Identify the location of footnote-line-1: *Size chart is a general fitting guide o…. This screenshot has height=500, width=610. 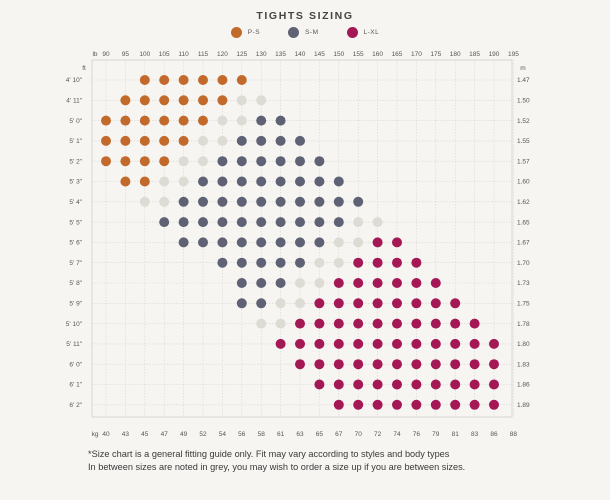
(269, 454).